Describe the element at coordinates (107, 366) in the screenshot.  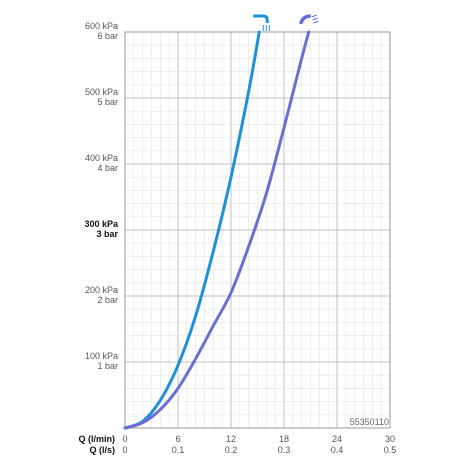
I see `y-tick-bar: 1 bar` at that location.